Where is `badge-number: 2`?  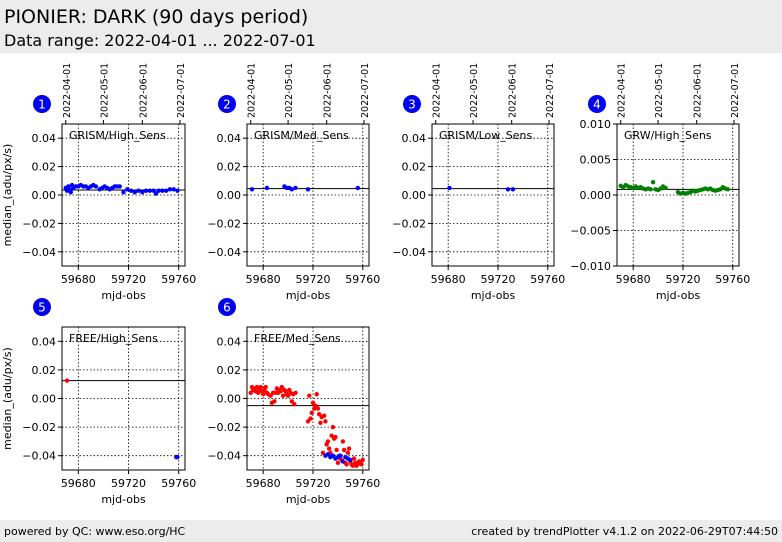 badge-number: 2 is located at coordinates (227, 105).